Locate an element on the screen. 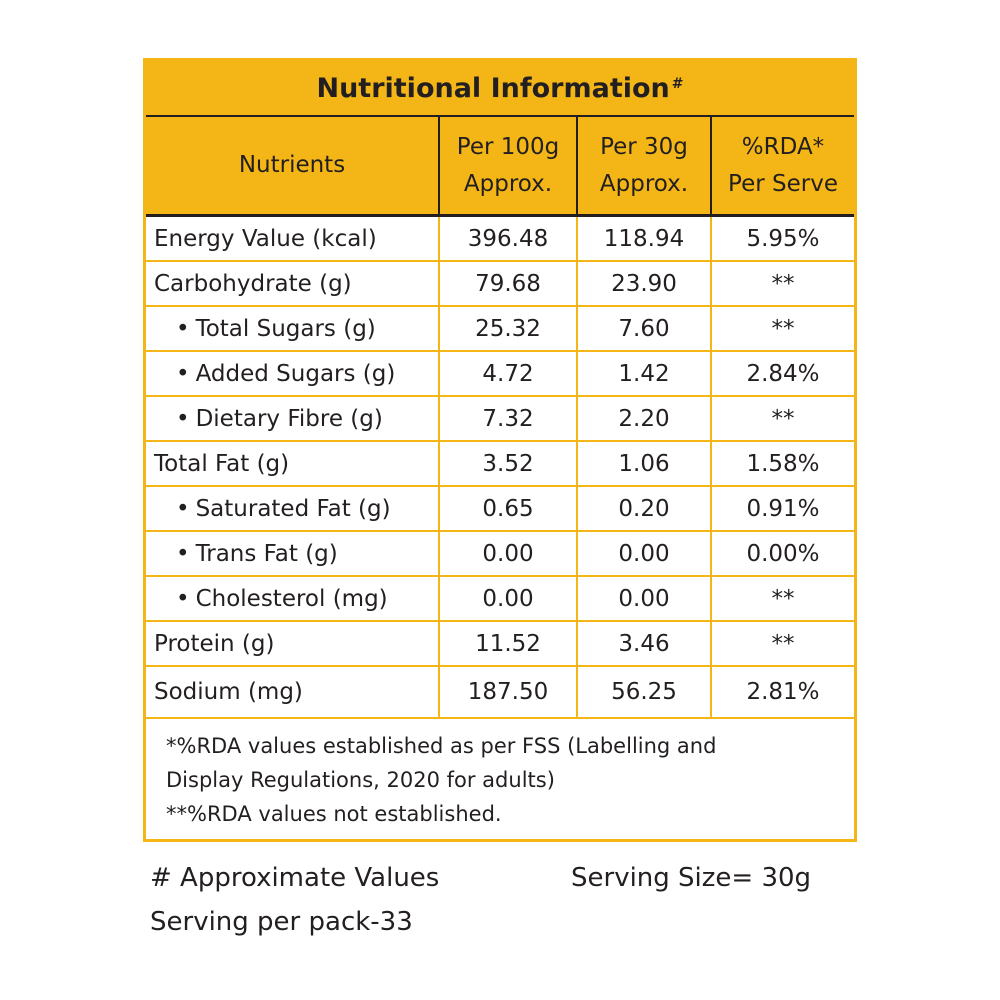 This screenshot has height=1000, width=1000. value-per-100g: 187.50 is located at coordinates (507, 692).